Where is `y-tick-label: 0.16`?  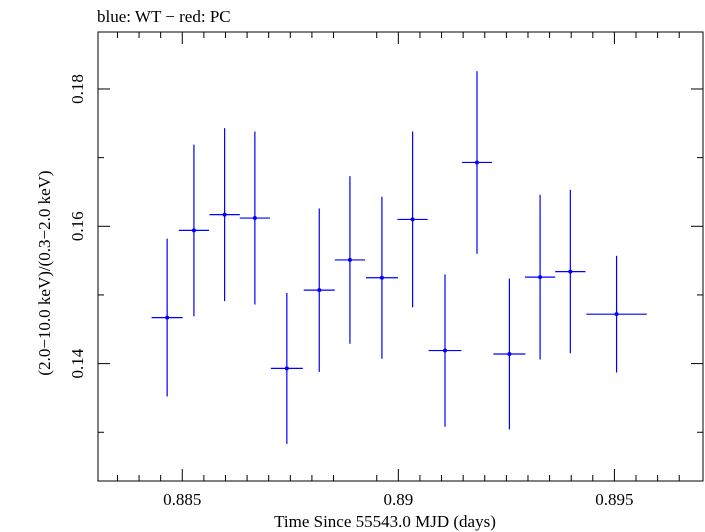
y-tick-label: 0.16 is located at coordinates (77, 226).